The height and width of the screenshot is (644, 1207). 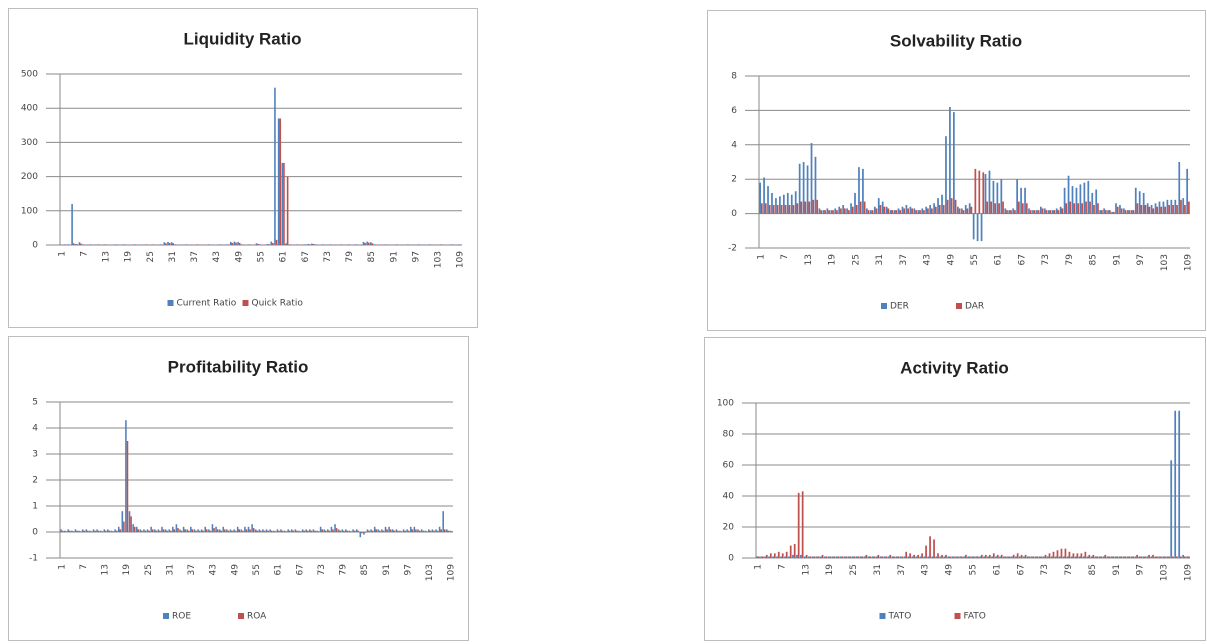 I want to click on x-tick-label: 61, so click(x=279, y=569).